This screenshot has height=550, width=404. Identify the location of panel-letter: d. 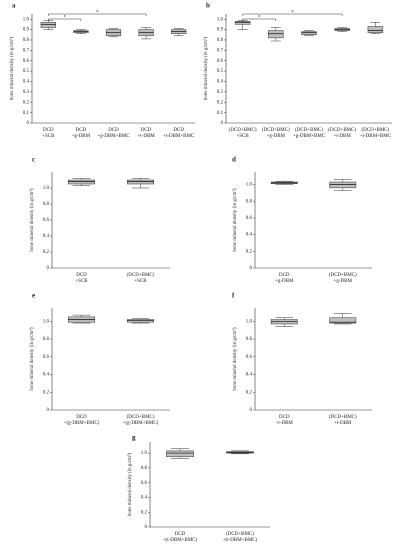
(234, 160).